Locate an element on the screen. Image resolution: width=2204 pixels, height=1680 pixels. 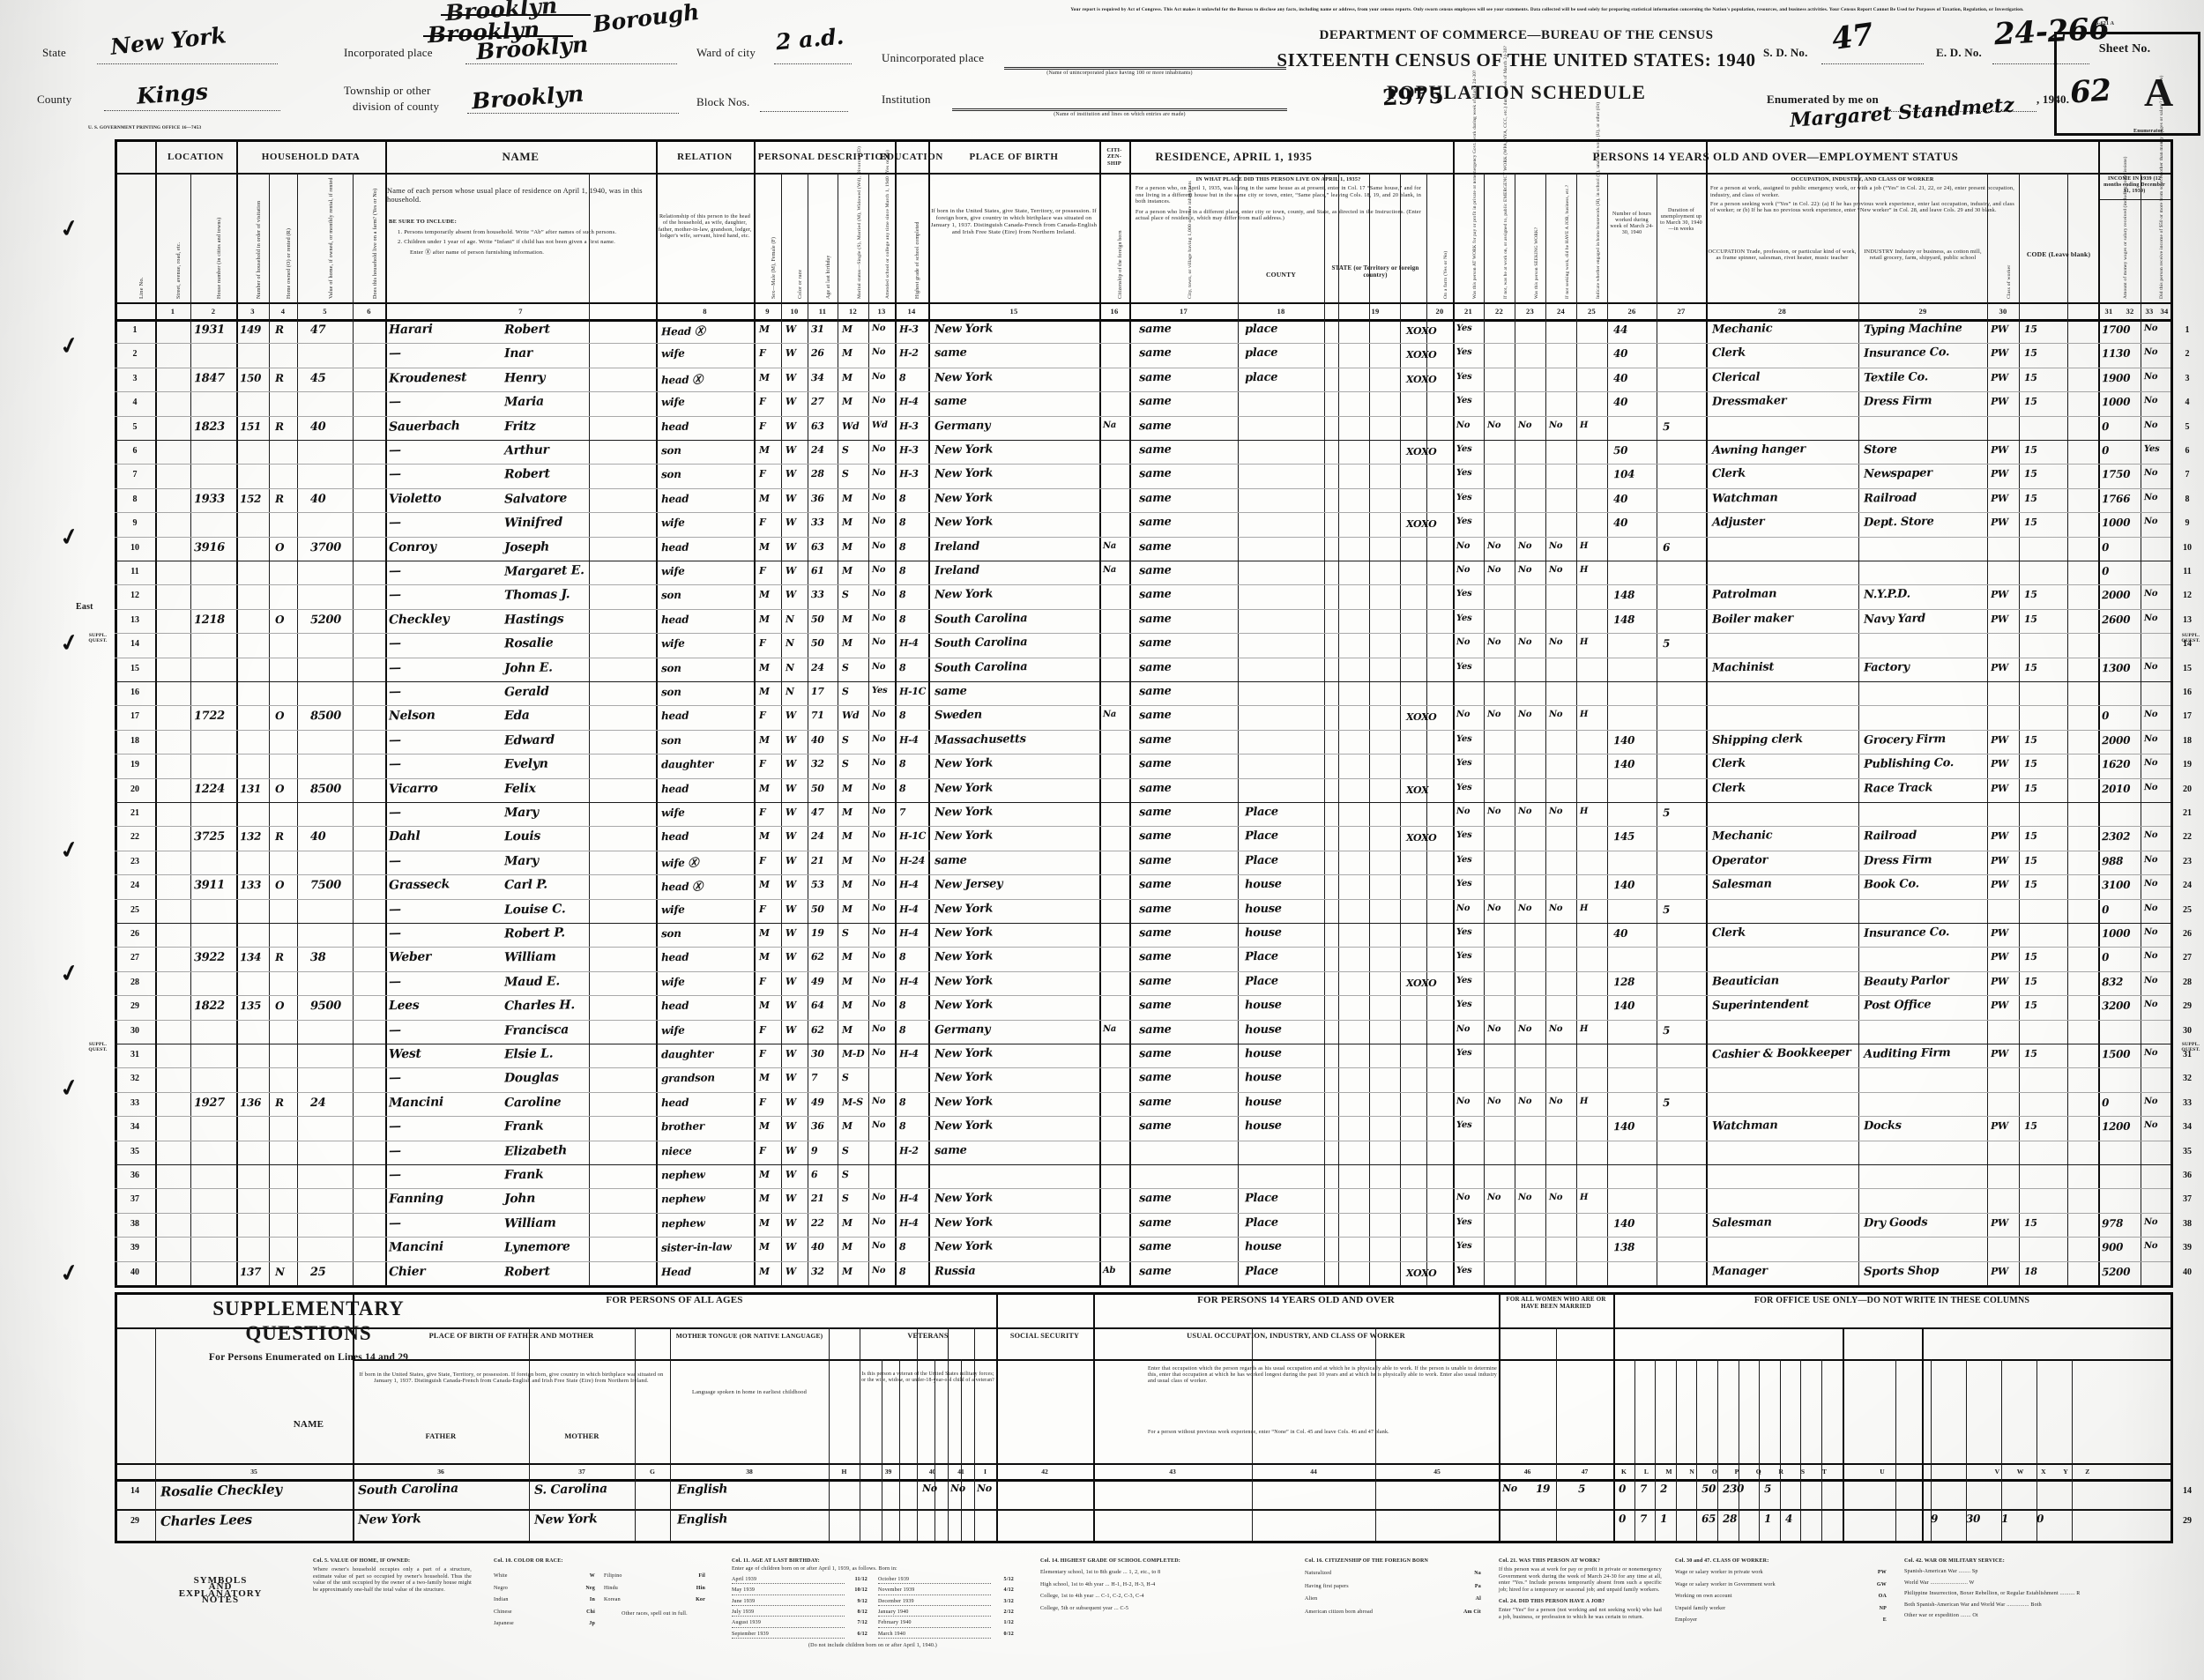
col-number-5: 5 is located at coordinates (325, 311).